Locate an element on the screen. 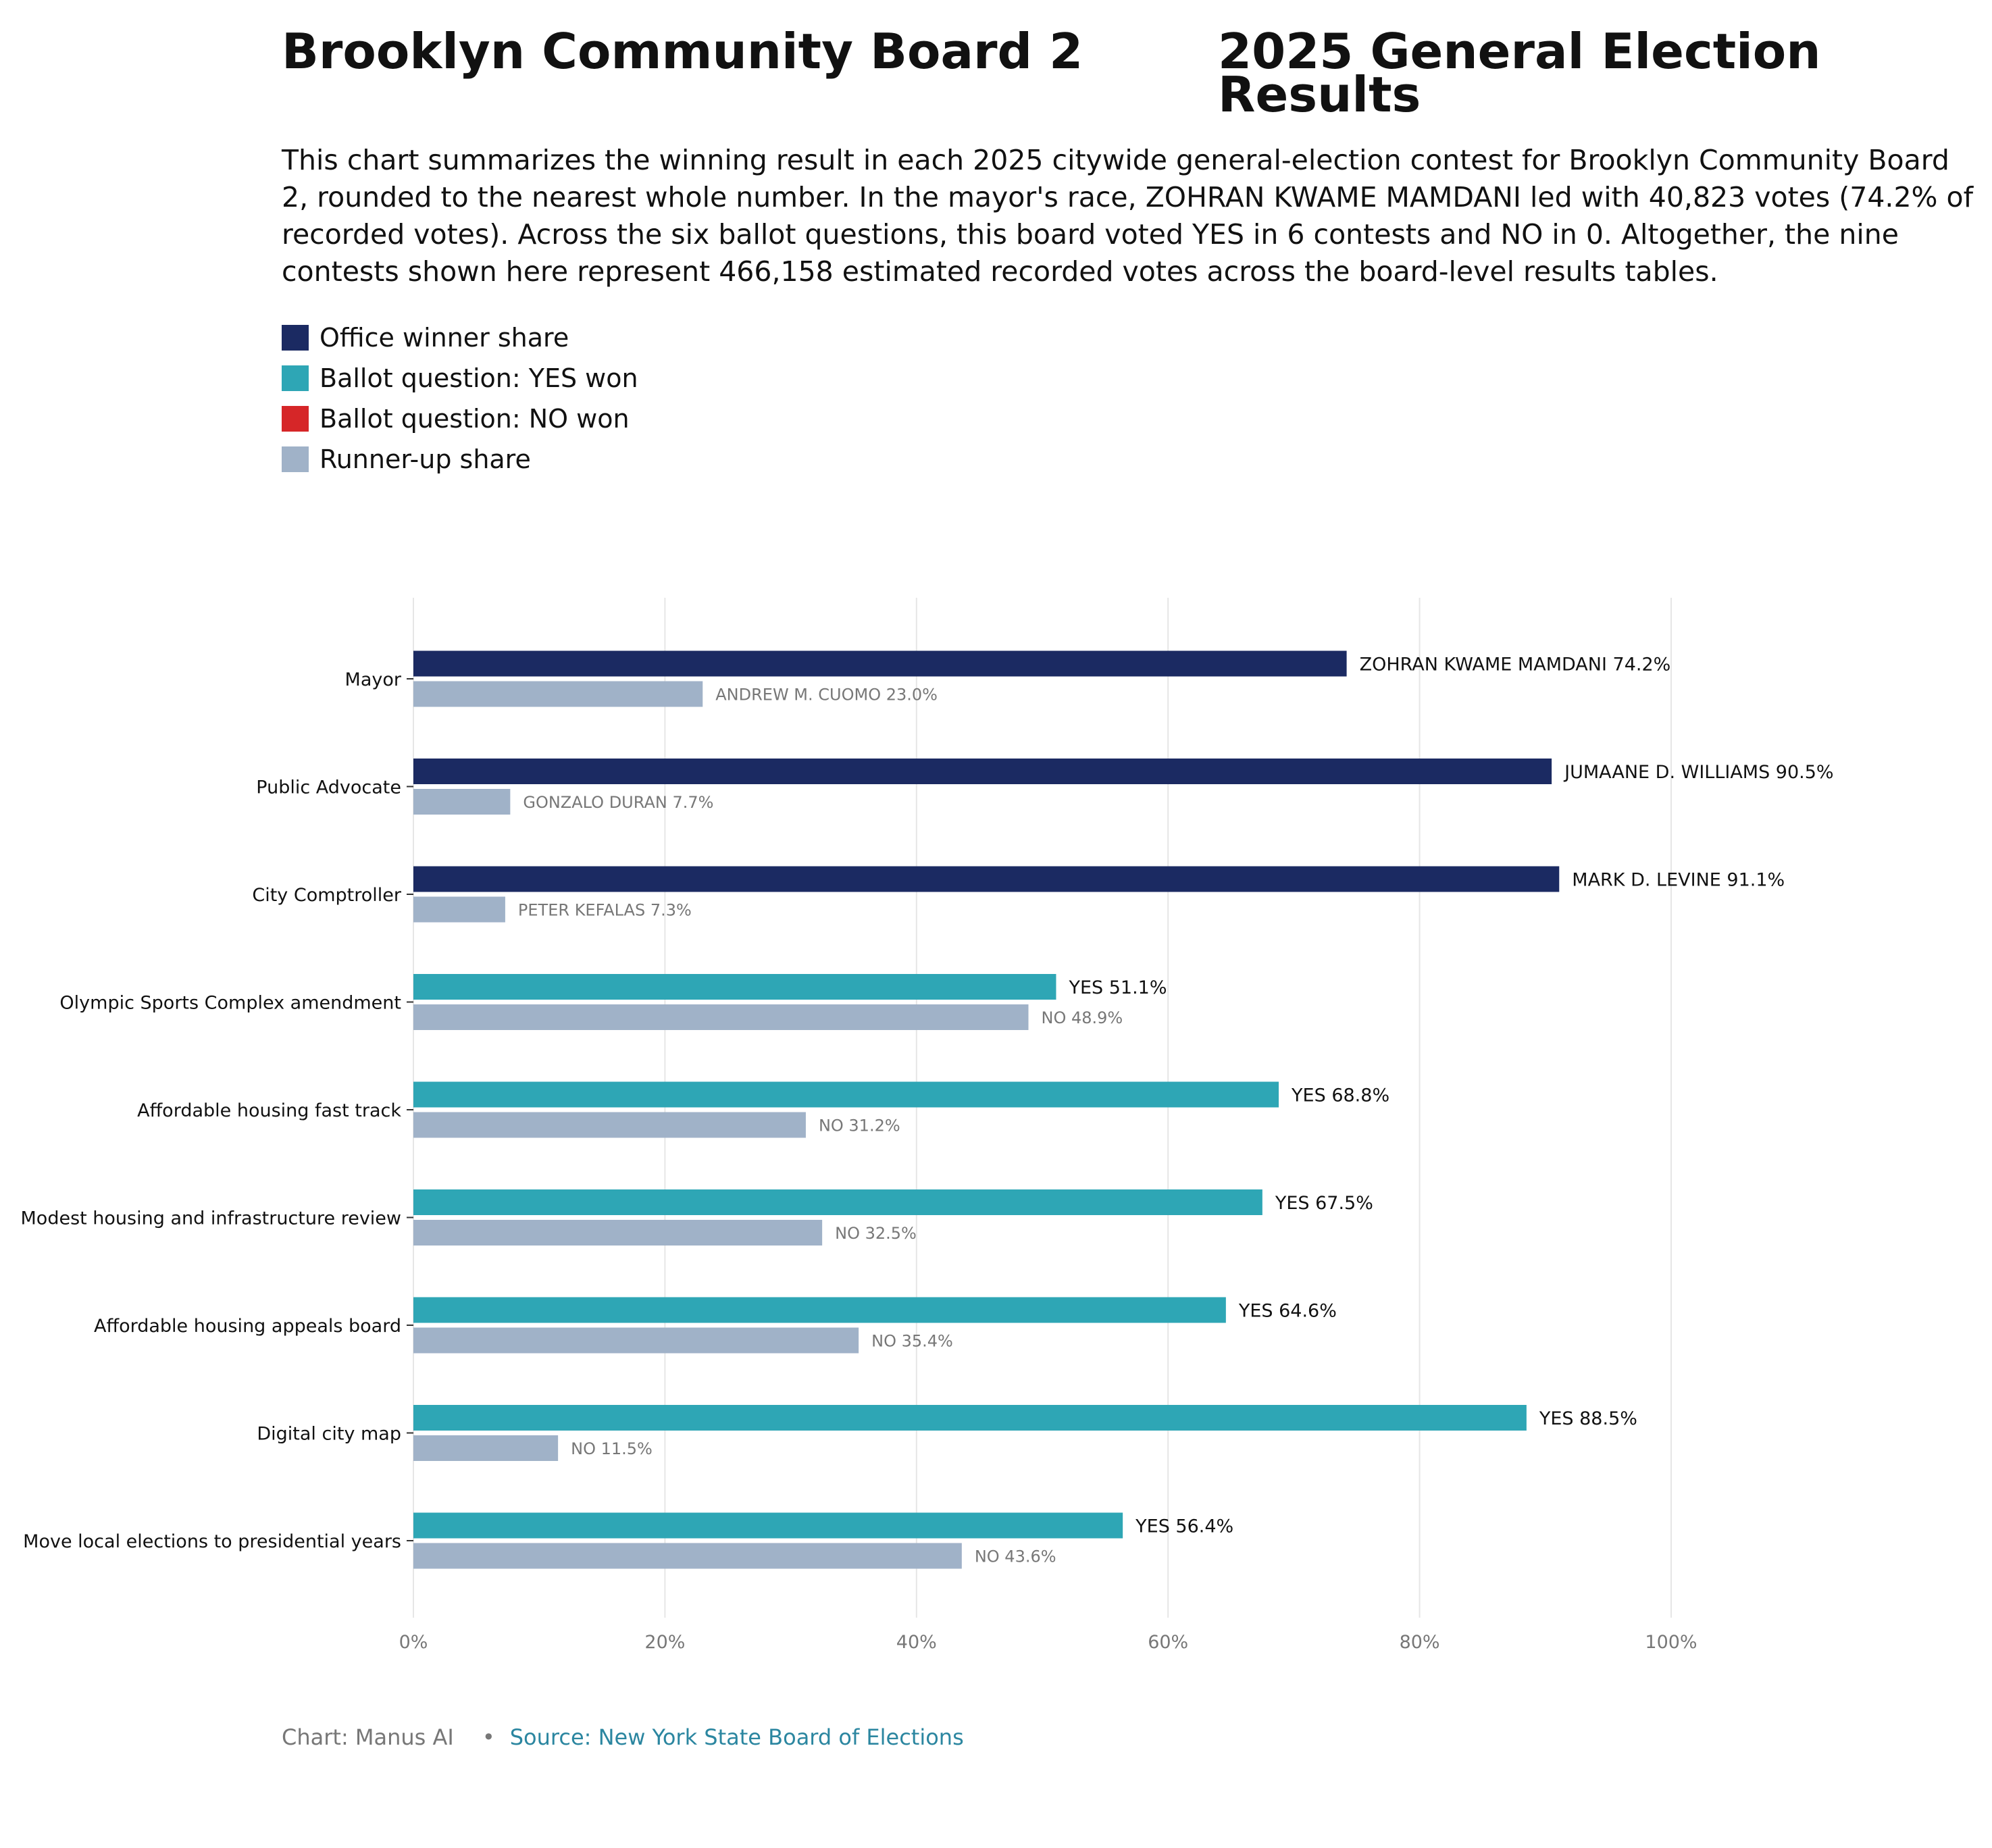 This screenshot has height=1848, width=1992. y-category-label: City Comptroller is located at coordinates (327, 895).